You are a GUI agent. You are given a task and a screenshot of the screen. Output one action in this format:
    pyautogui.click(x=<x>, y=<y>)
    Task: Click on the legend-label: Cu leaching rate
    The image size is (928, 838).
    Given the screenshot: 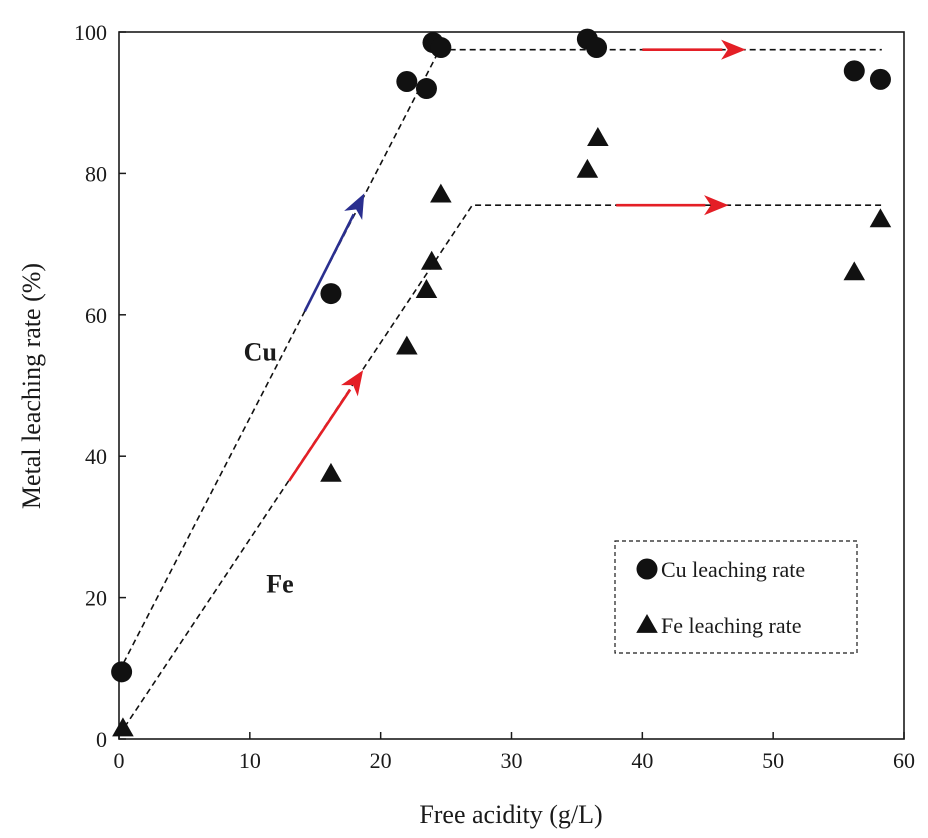 What is the action you would take?
    pyautogui.click(x=733, y=569)
    